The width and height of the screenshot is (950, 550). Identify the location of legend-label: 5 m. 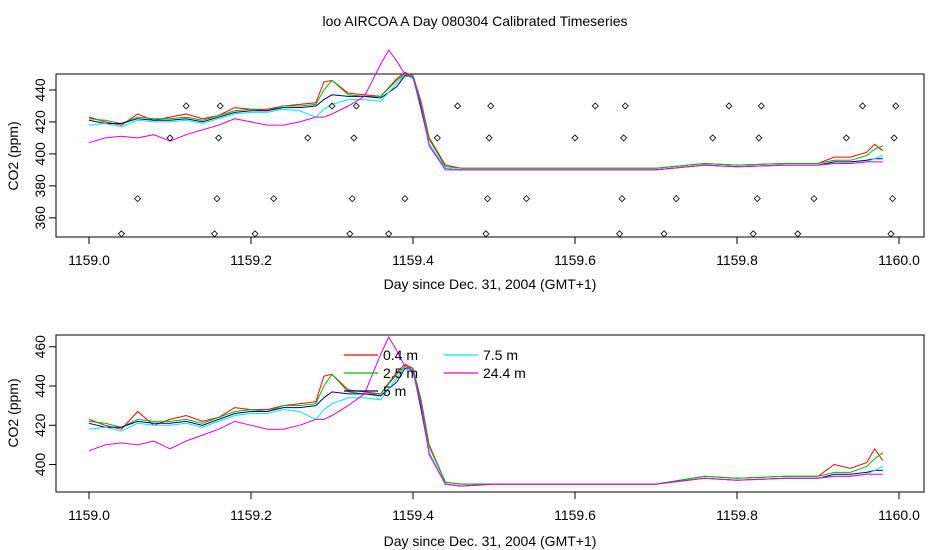
(394, 391).